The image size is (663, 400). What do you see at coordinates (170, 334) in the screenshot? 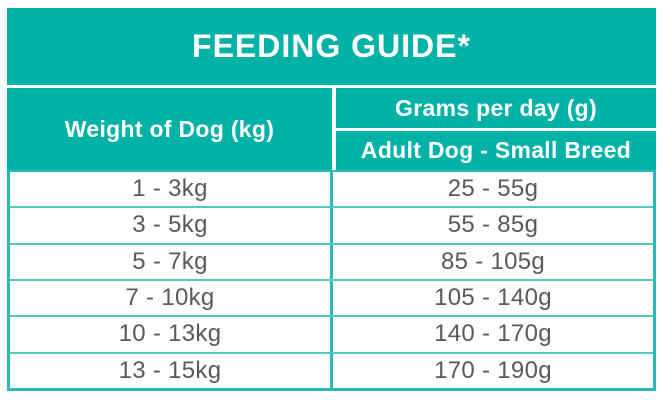
I see `cell-weight: 10 - 13kg` at bounding box center [170, 334].